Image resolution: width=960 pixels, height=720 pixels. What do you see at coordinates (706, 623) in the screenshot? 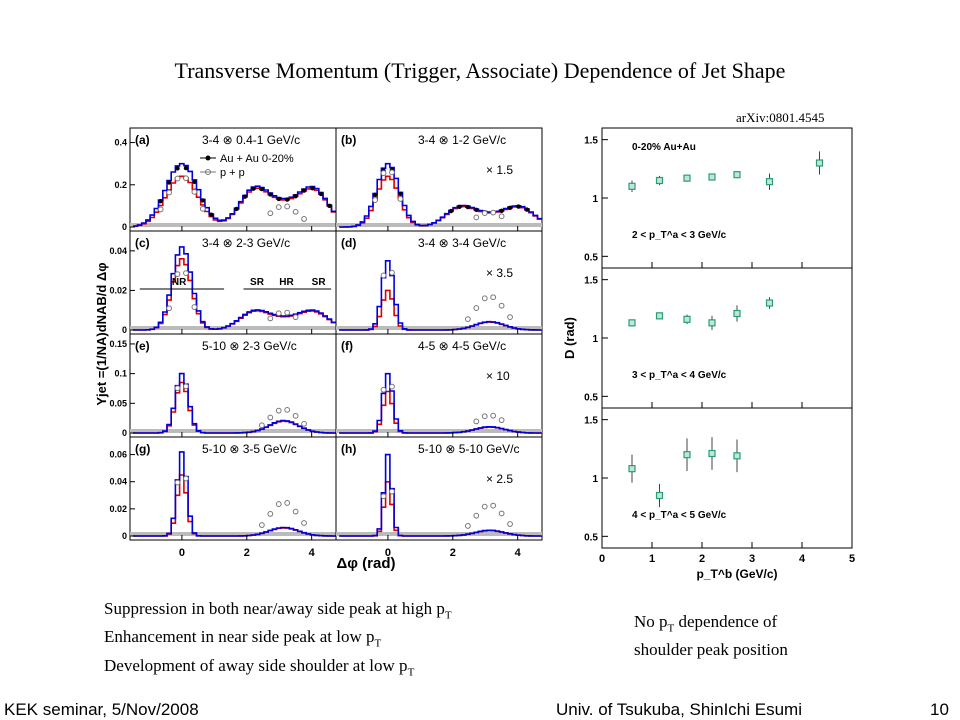
I see `right-note-line-1: No pT dependence of` at bounding box center [706, 623].